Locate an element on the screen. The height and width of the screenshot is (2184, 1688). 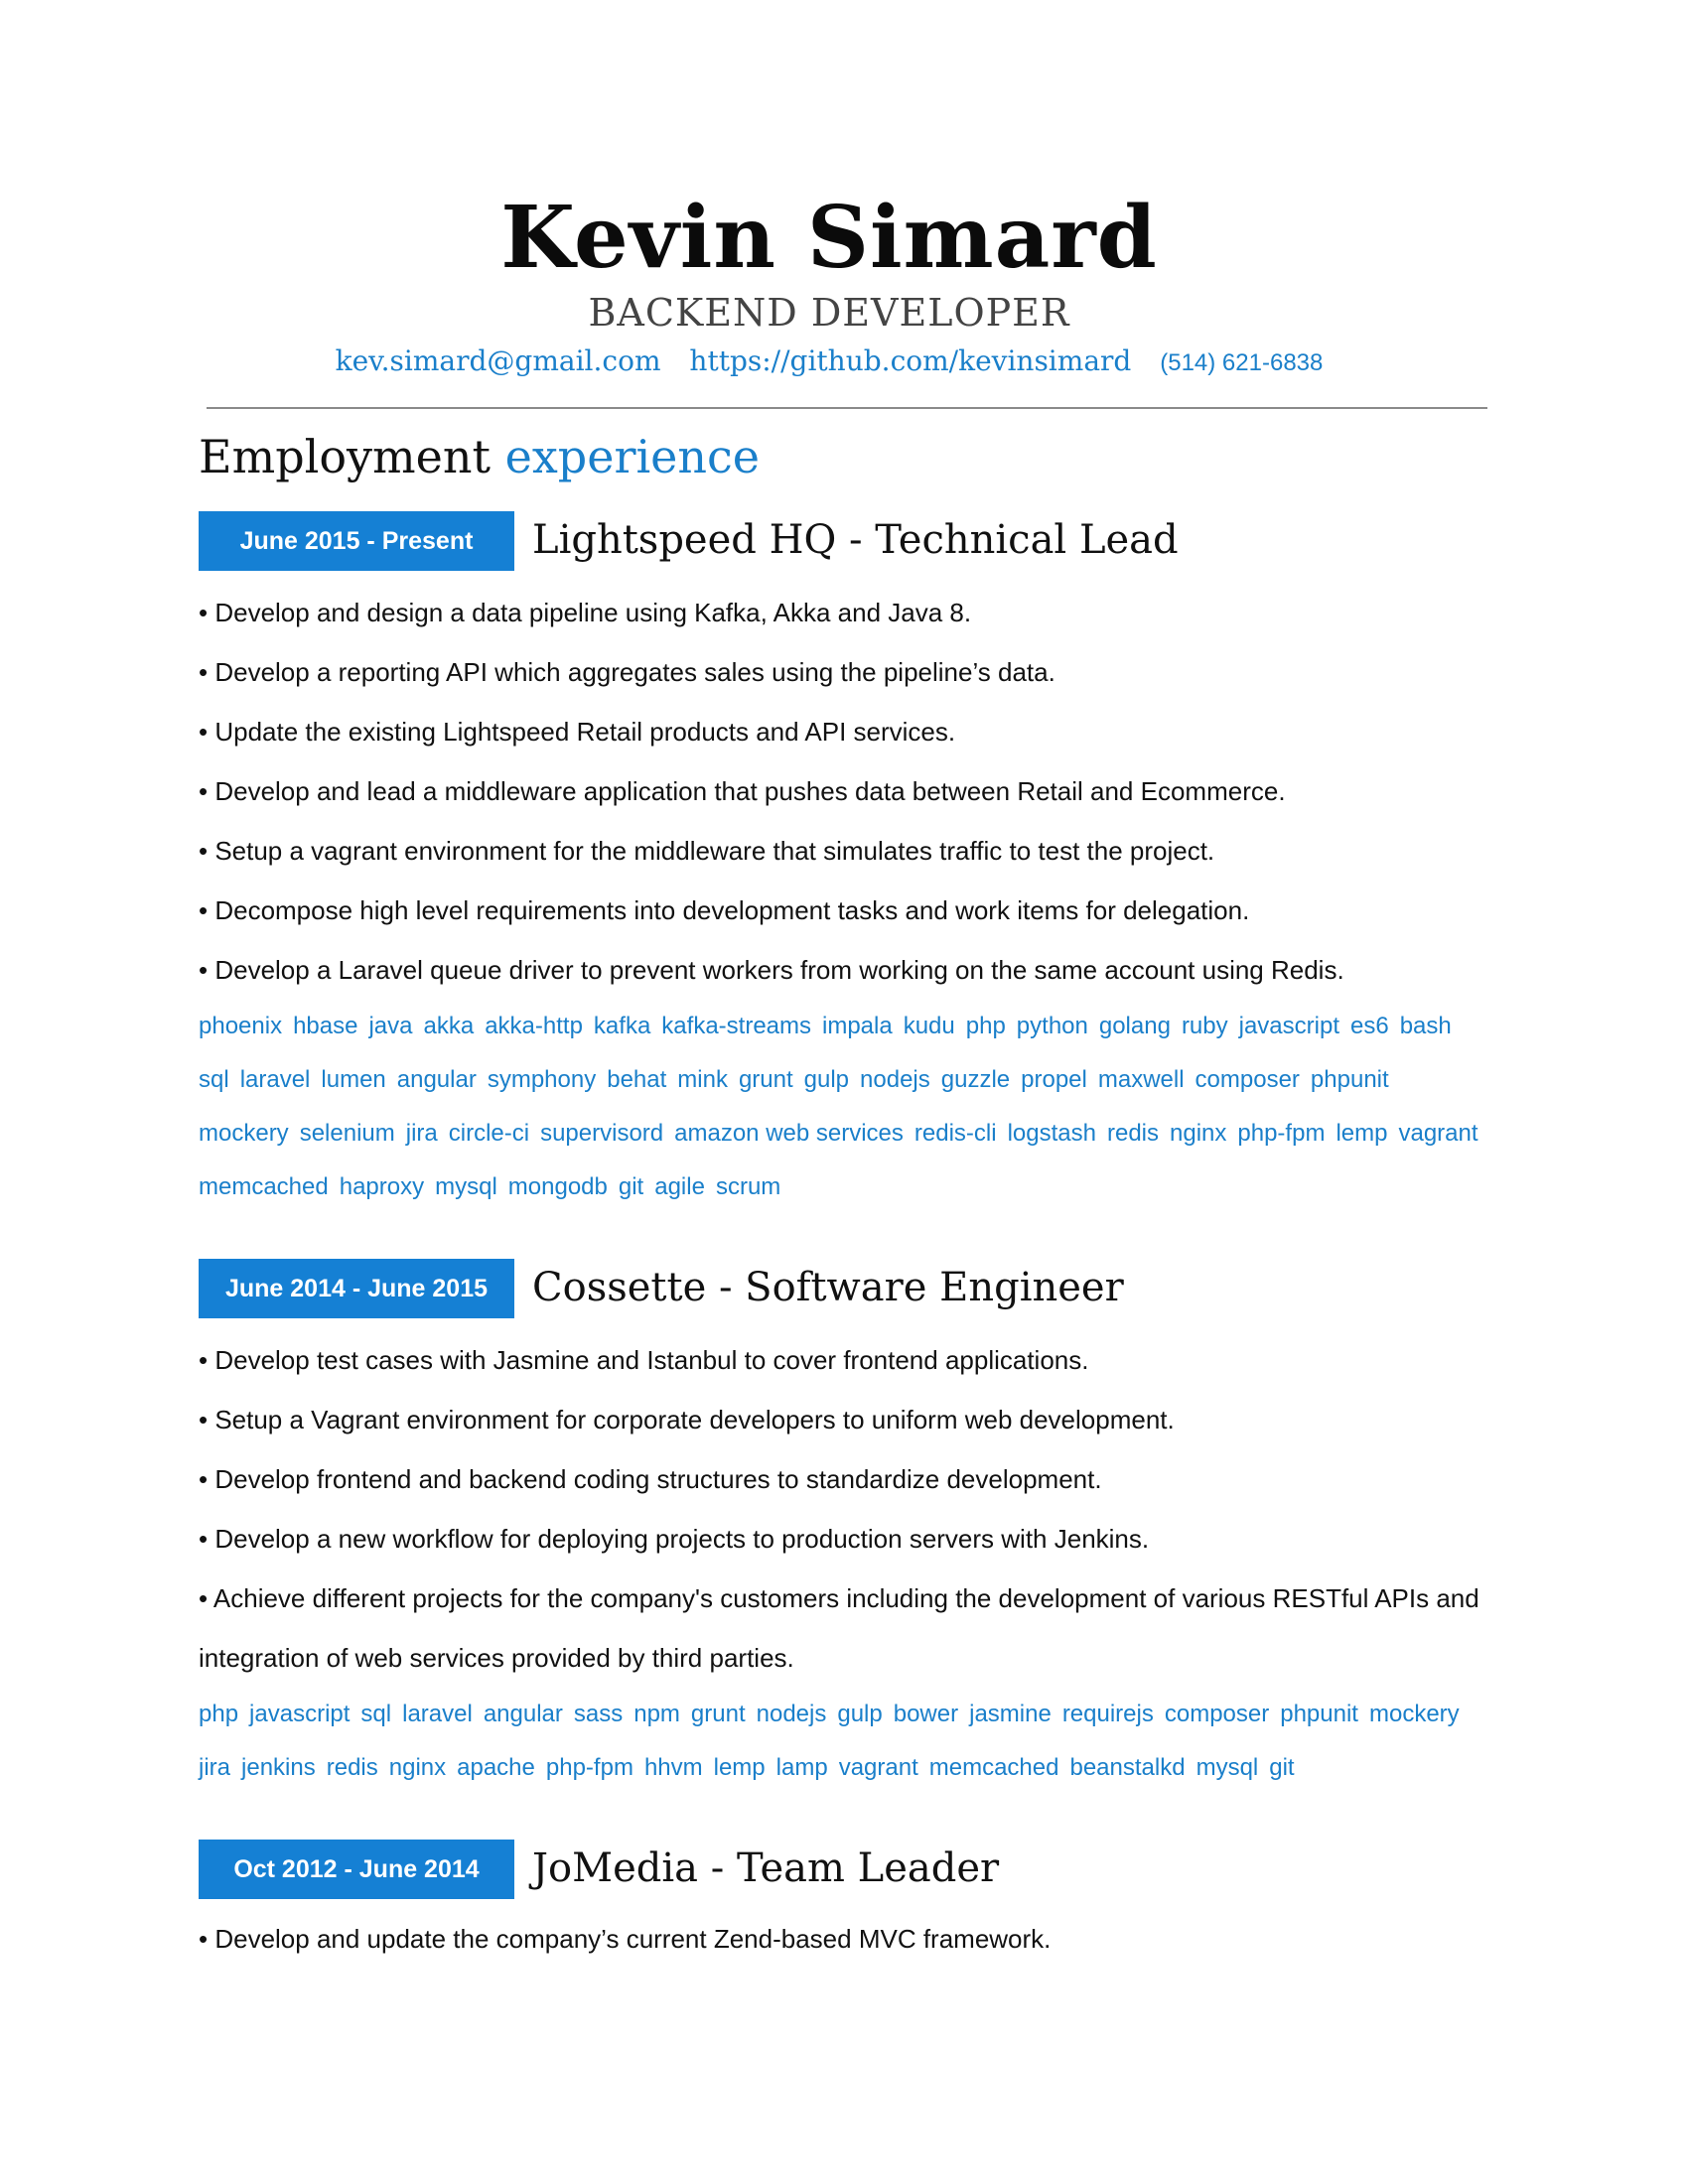
skill-tag: guzzle is located at coordinates (975, 1079).